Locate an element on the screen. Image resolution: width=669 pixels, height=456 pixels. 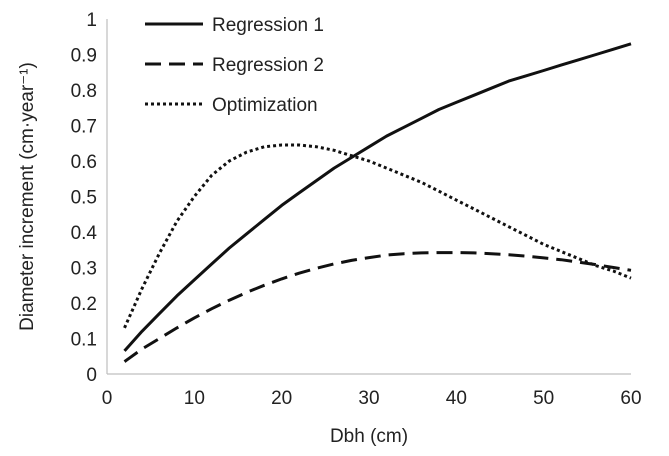
legend: Regression 1 Regression 2 Optimization is located at coordinates (234, 65).